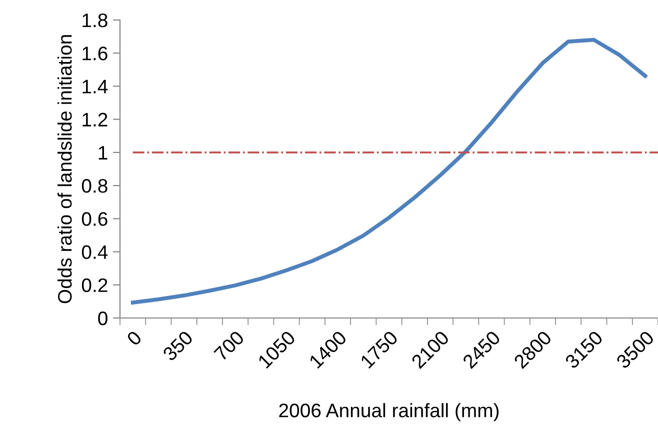  Describe the element at coordinates (95, 20) in the screenshot. I see `y-tick-label: 1.8` at that location.